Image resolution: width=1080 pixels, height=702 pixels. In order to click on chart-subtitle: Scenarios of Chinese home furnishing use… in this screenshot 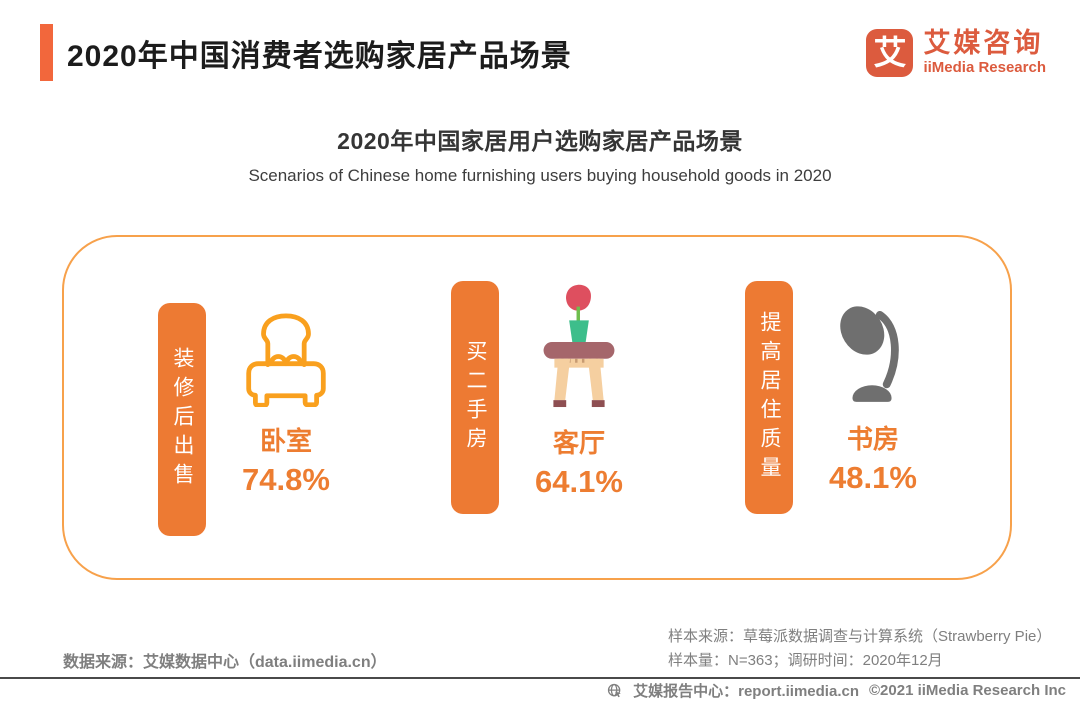, I will do `click(540, 175)`.